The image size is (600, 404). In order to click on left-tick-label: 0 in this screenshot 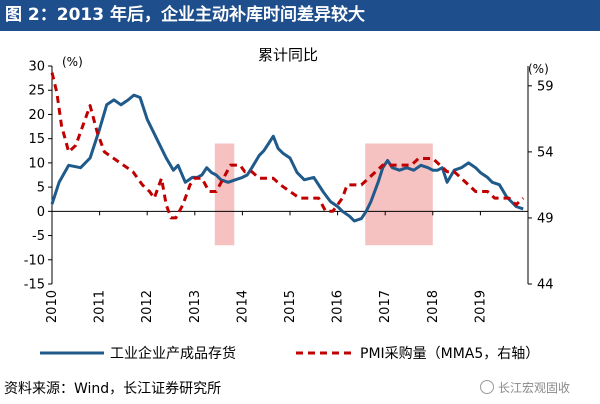, I will do `click(41, 212)`.